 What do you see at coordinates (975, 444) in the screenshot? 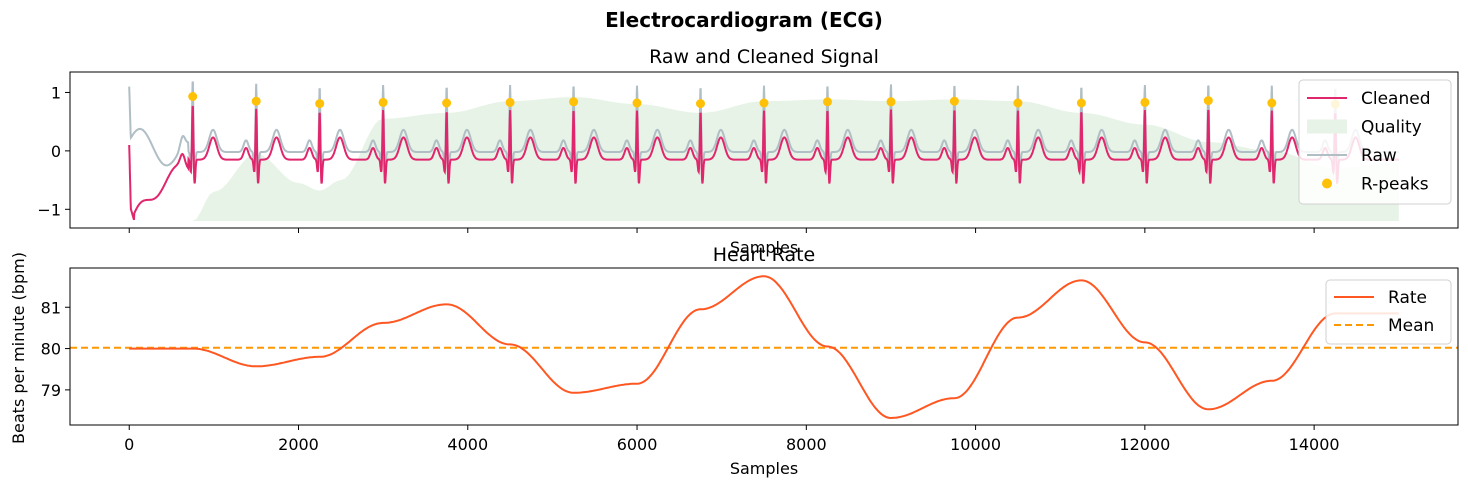
I see `heart-rate-x-tick-label: 10000` at bounding box center [975, 444].